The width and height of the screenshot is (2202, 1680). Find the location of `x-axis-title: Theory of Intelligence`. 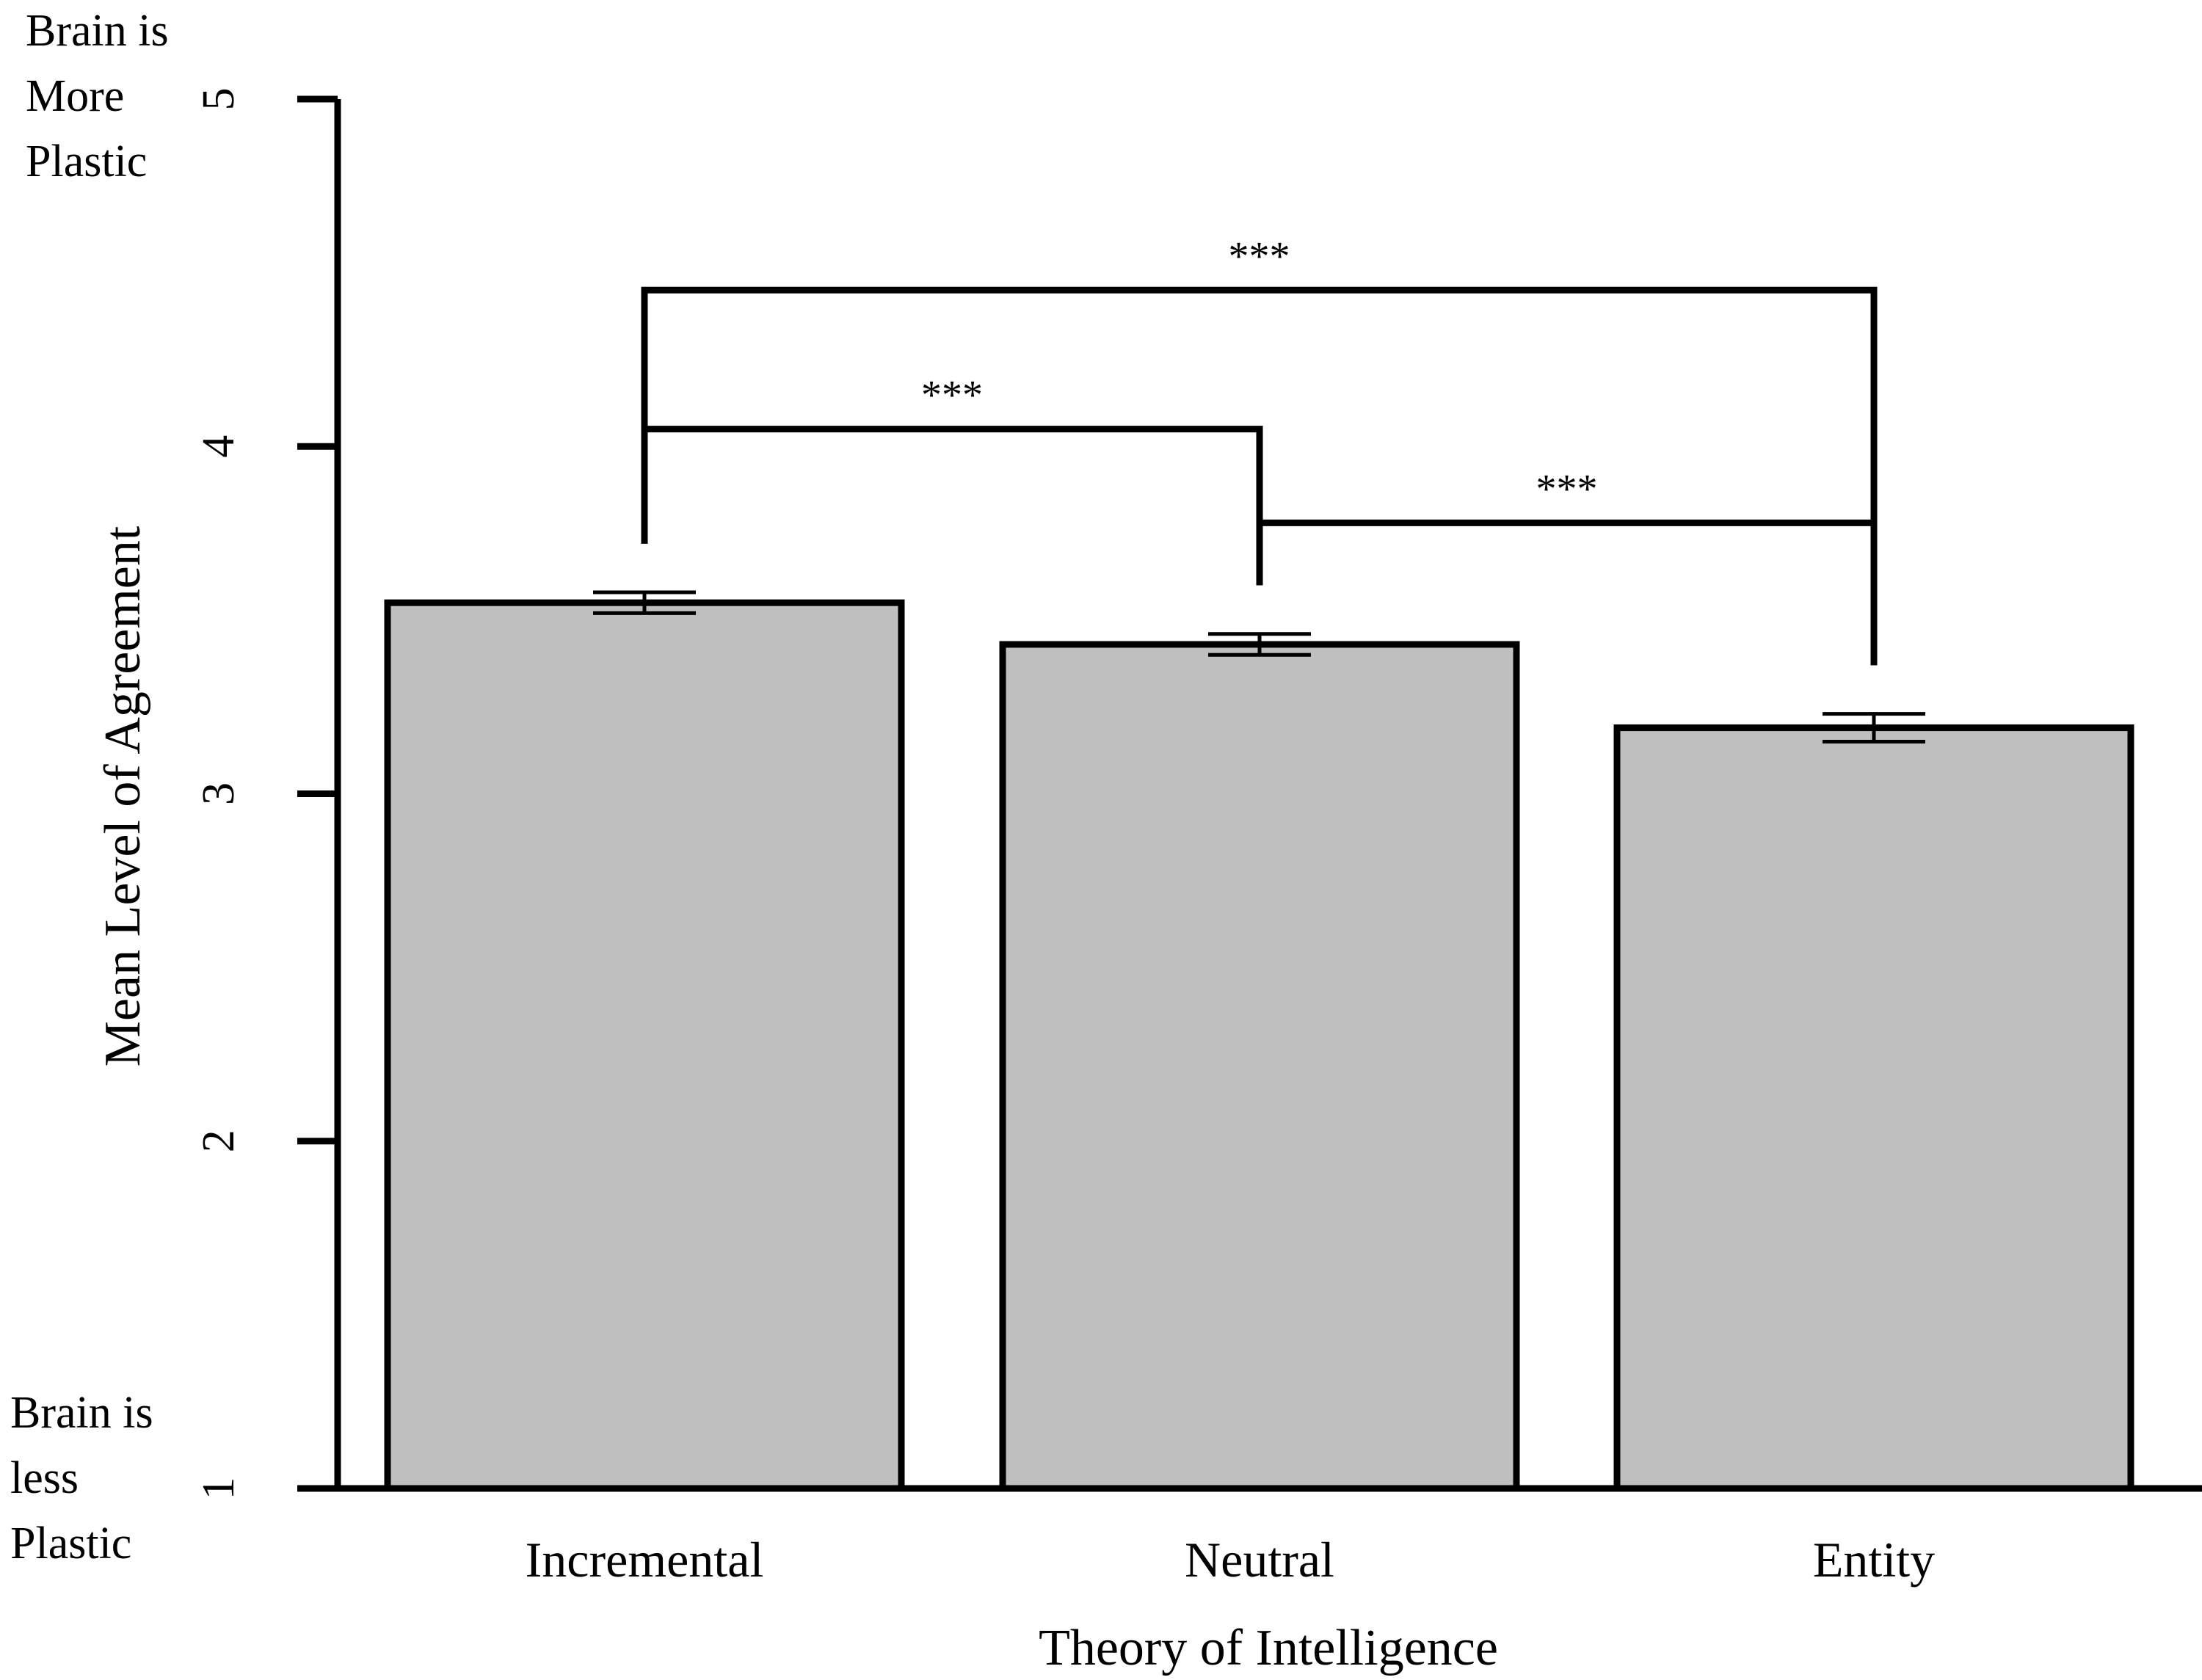

x-axis-title: Theory of Intelligence is located at coordinates (1268, 1648).